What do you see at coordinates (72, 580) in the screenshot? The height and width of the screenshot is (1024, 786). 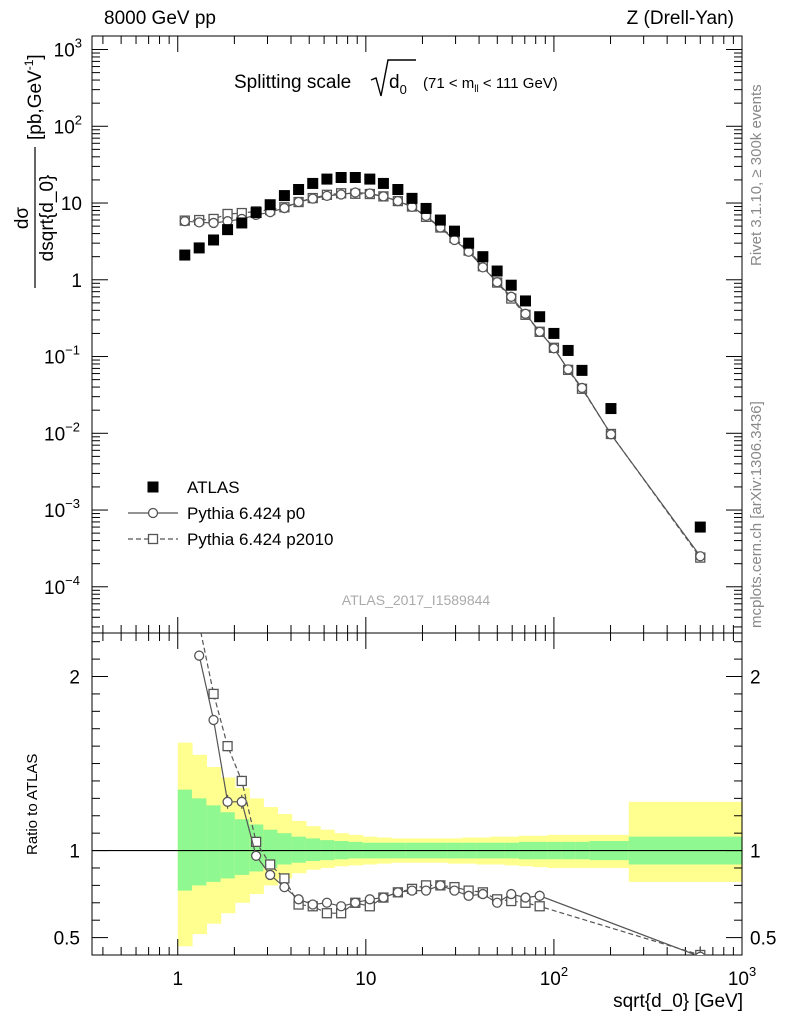 I see `y-tick-label-exp: −4` at bounding box center [72, 580].